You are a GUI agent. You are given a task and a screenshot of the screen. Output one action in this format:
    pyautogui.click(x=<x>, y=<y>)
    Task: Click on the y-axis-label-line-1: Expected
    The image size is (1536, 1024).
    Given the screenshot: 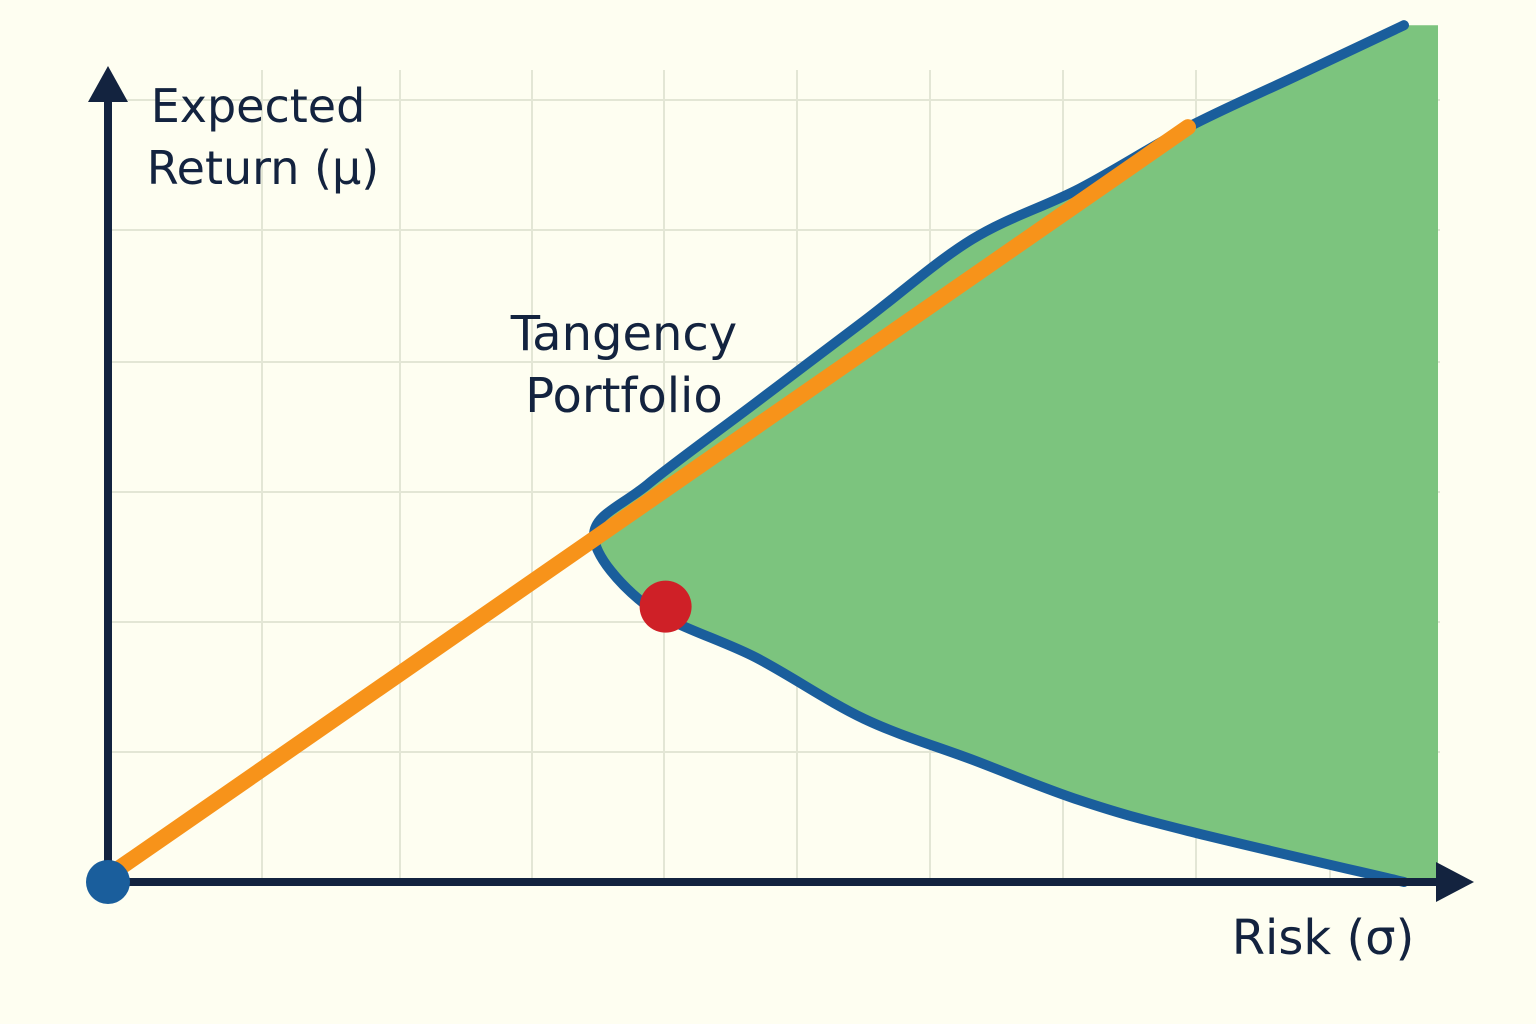 What is the action you would take?
    pyautogui.click(x=258, y=106)
    